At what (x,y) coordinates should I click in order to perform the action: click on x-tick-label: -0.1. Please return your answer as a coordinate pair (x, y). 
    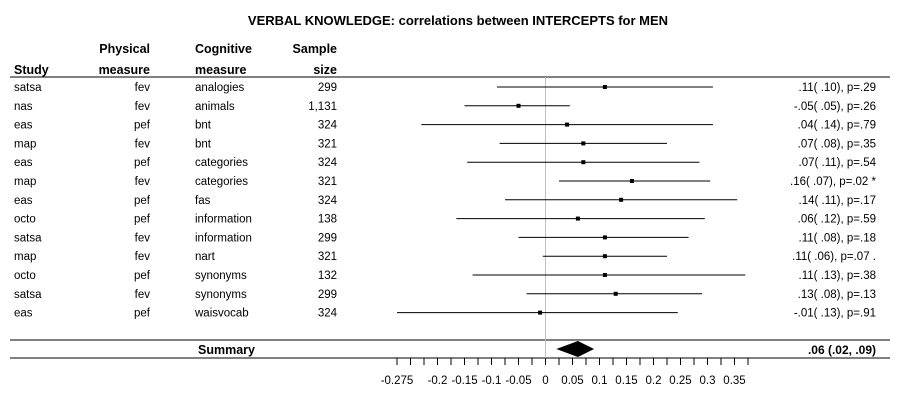
    Looking at the image, I should click on (492, 381).